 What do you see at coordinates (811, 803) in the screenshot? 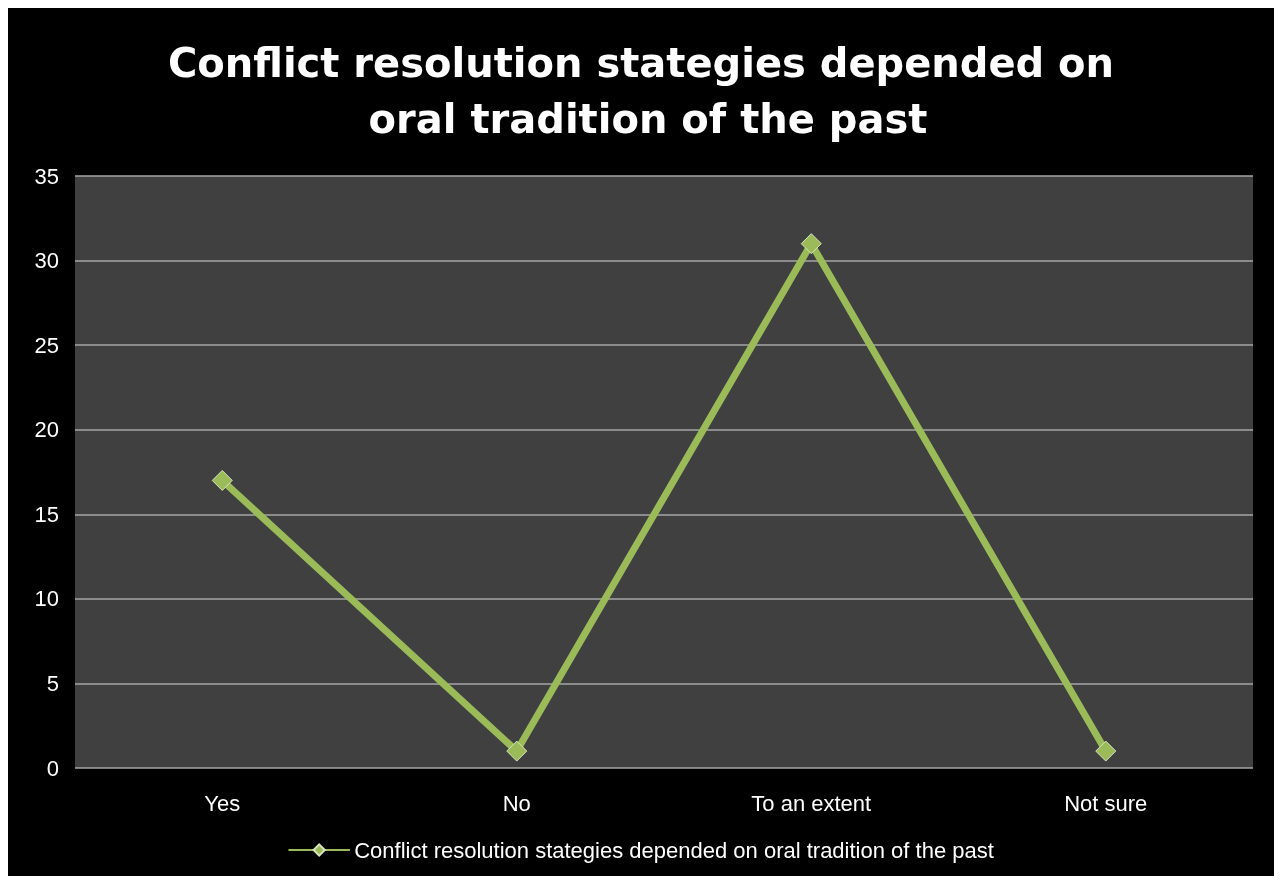
I see `x-tick-label: To an extent` at bounding box center [811, 803].